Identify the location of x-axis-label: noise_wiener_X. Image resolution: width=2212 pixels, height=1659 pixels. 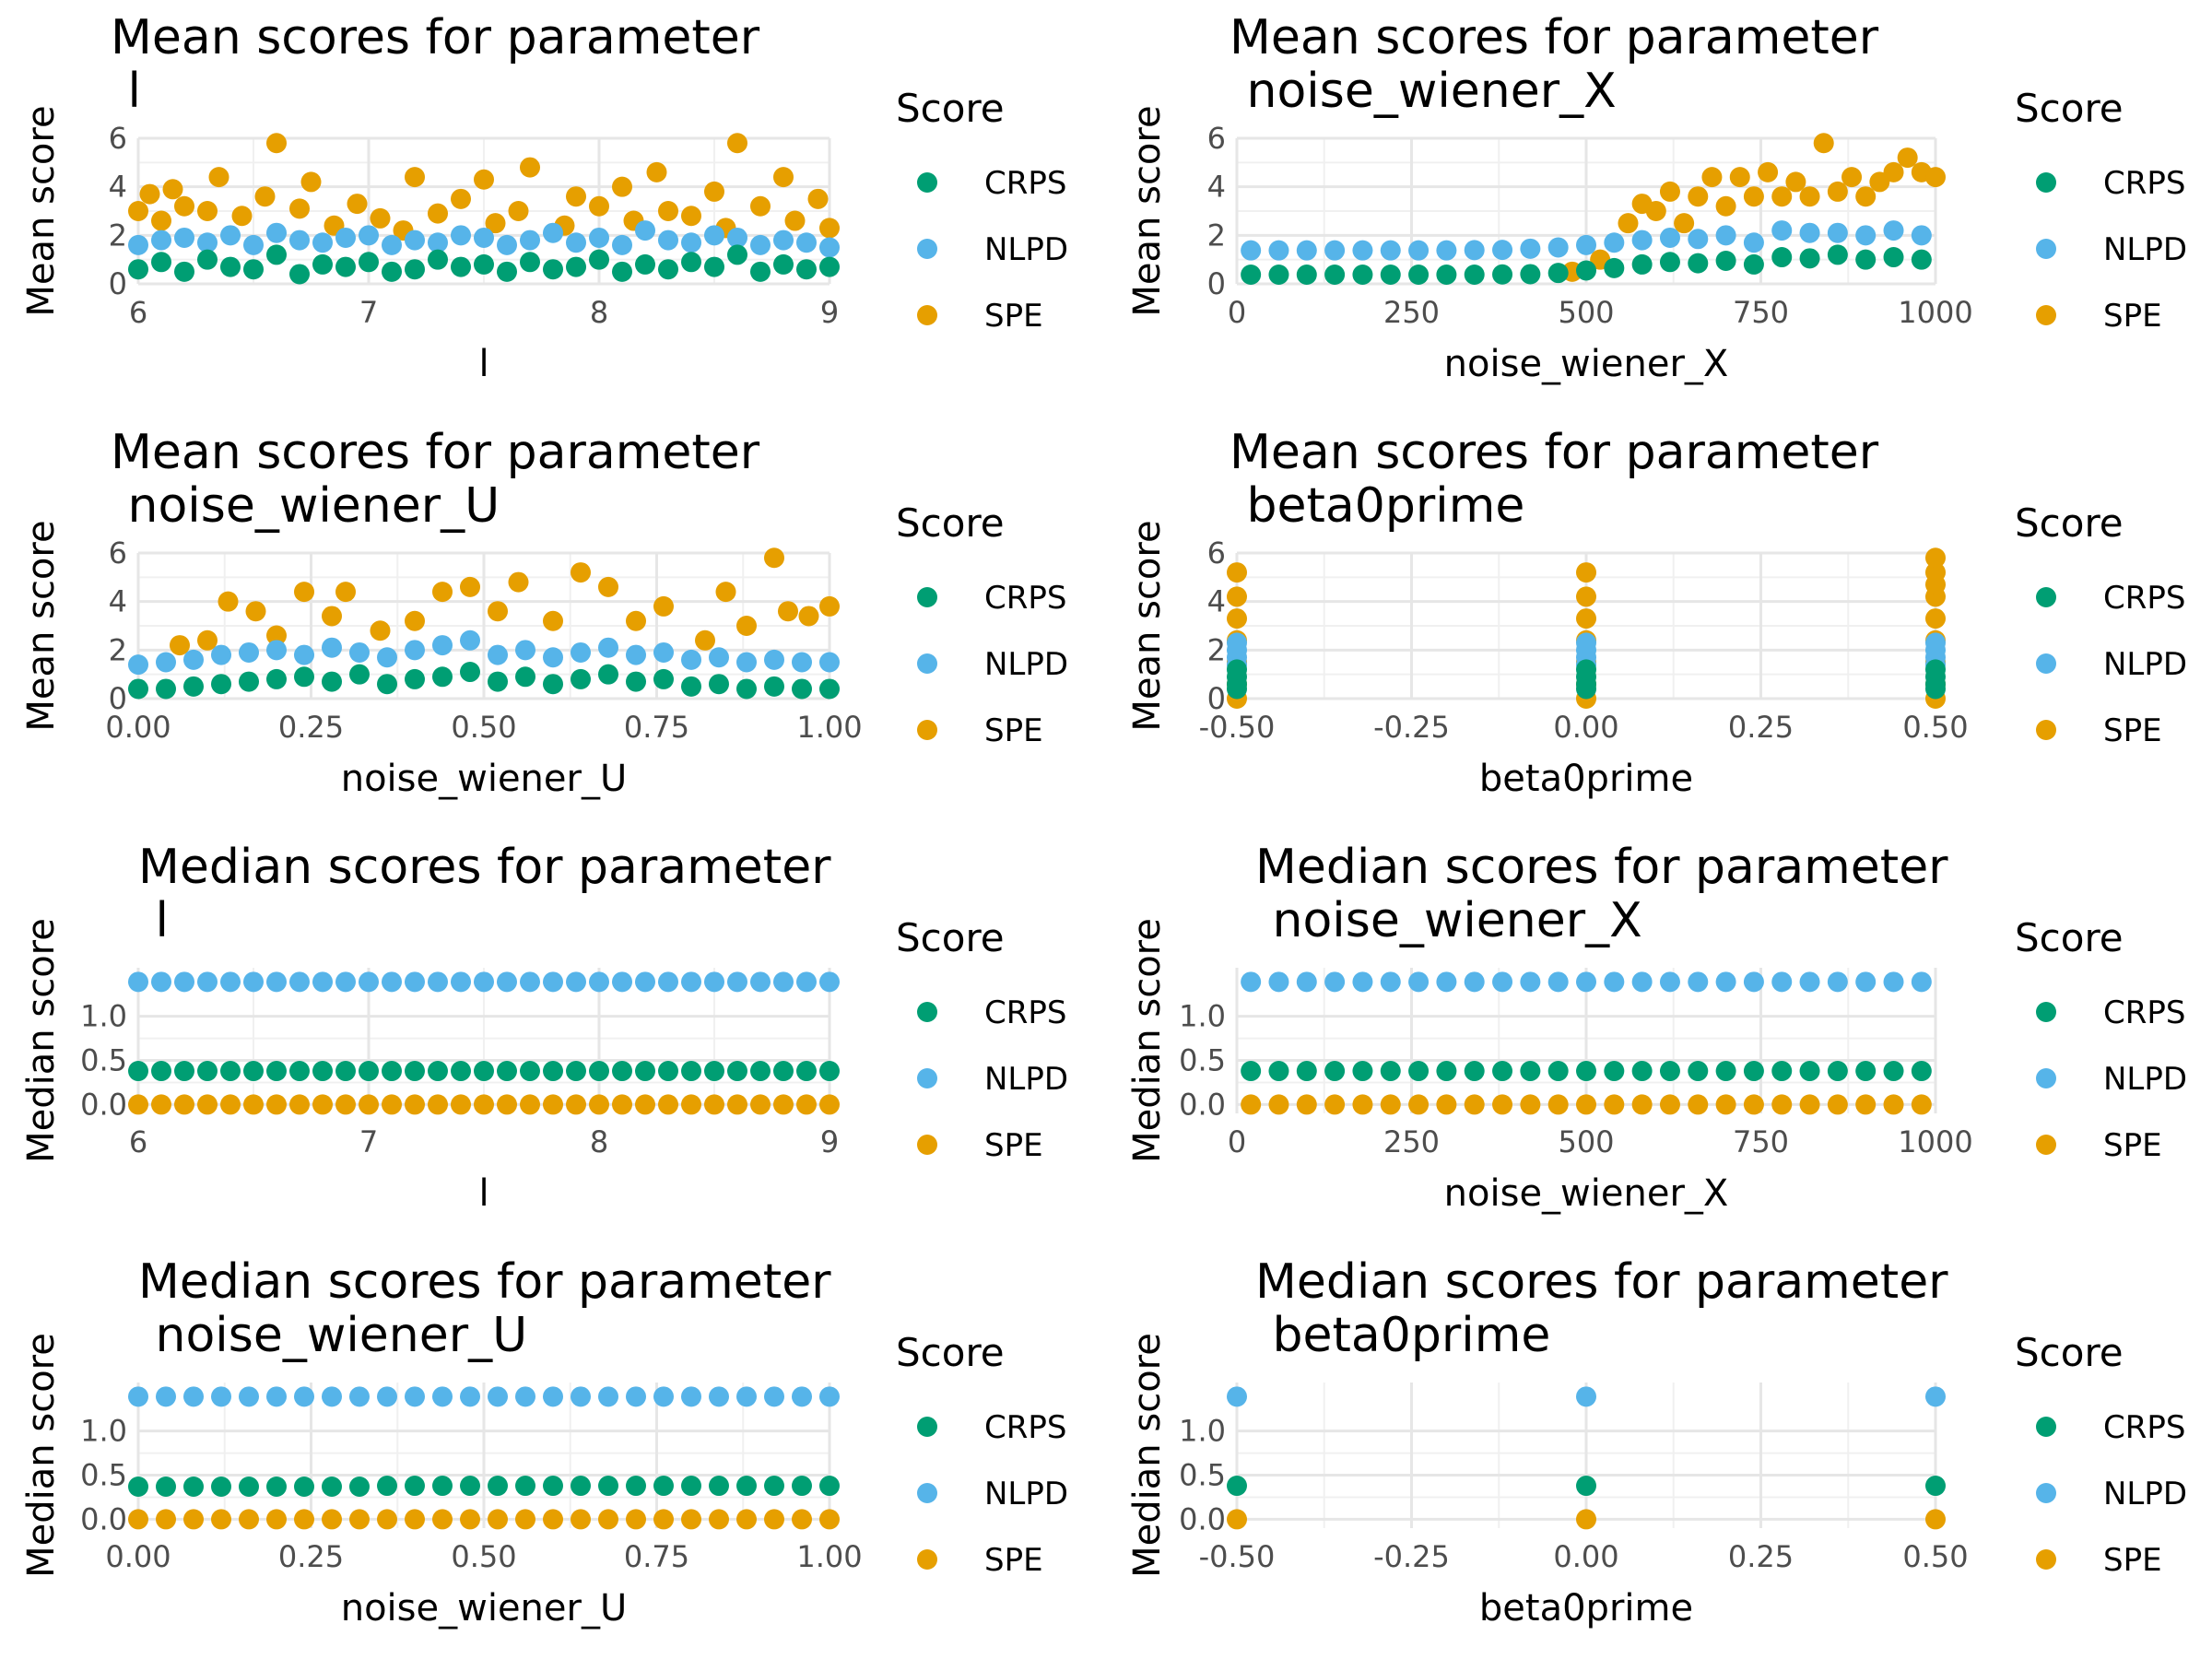
(1586, 1193).